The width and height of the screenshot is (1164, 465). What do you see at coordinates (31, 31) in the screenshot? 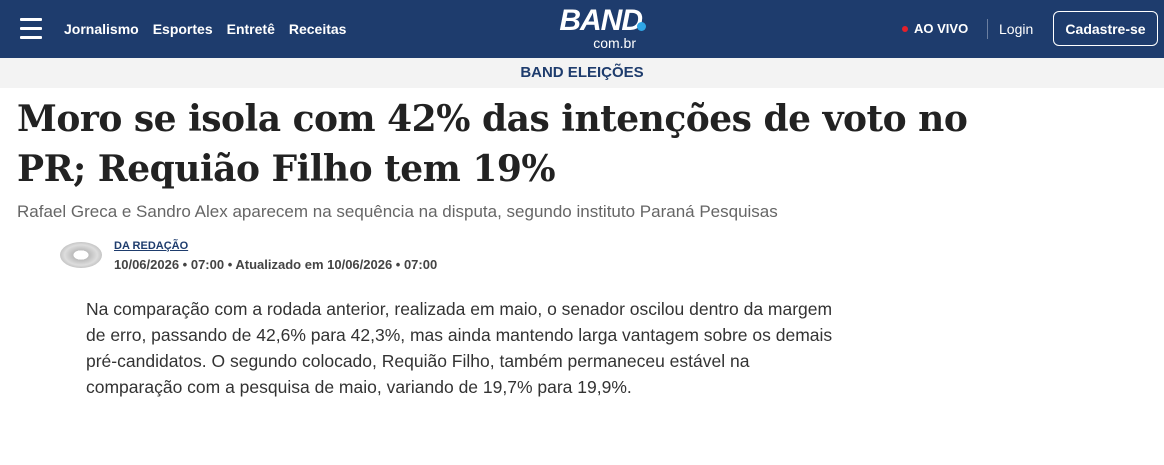
I see `menu-button` at bounding box center [31, 31].